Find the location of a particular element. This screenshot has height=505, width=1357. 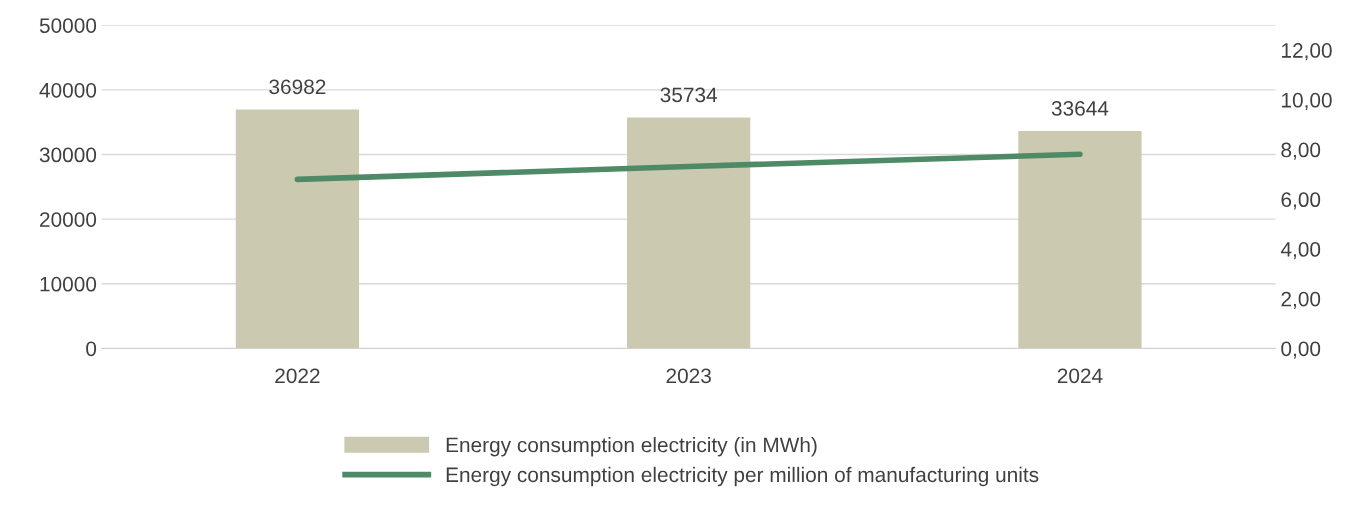

y-tick-label: 0 is located at coordinates (91, 349).